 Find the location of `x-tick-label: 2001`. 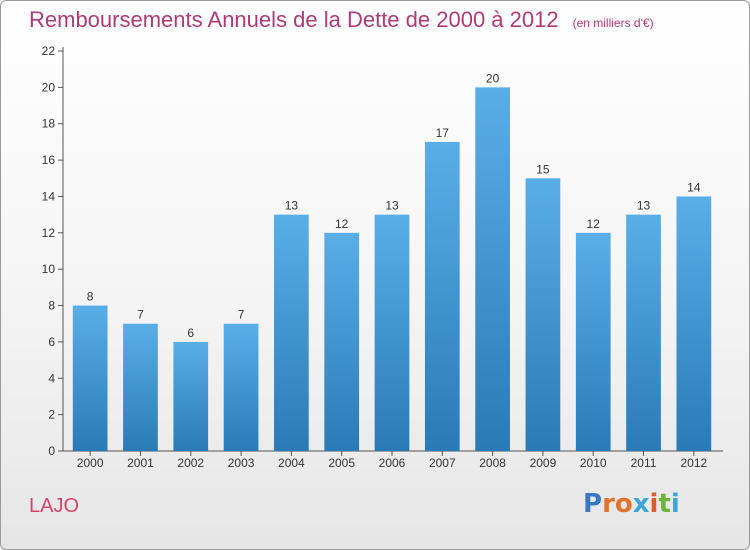

x-tick-label: 2001 is located at coordinates (140, 463).